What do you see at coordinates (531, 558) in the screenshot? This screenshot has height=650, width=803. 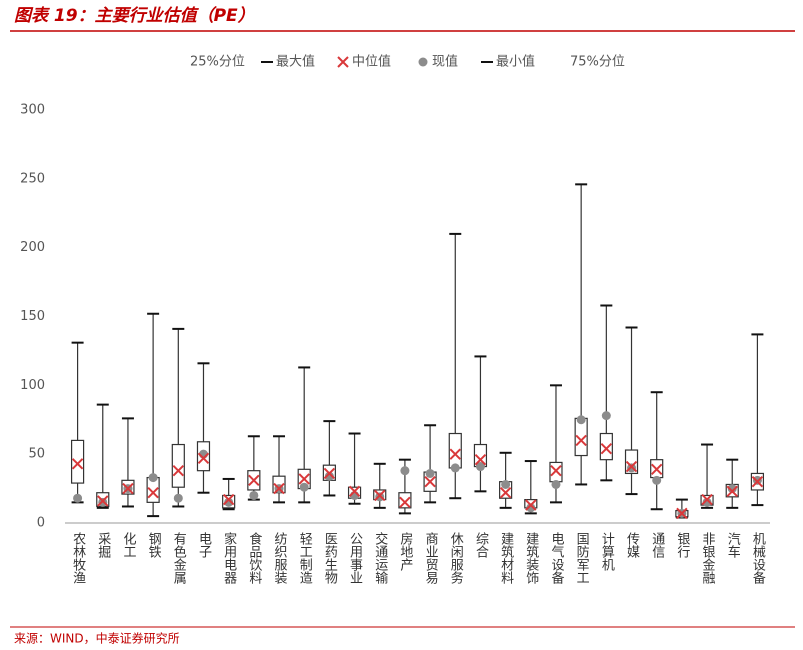 I see `x-tick-label: 建筑装饰` at bounding box center [531, 558].